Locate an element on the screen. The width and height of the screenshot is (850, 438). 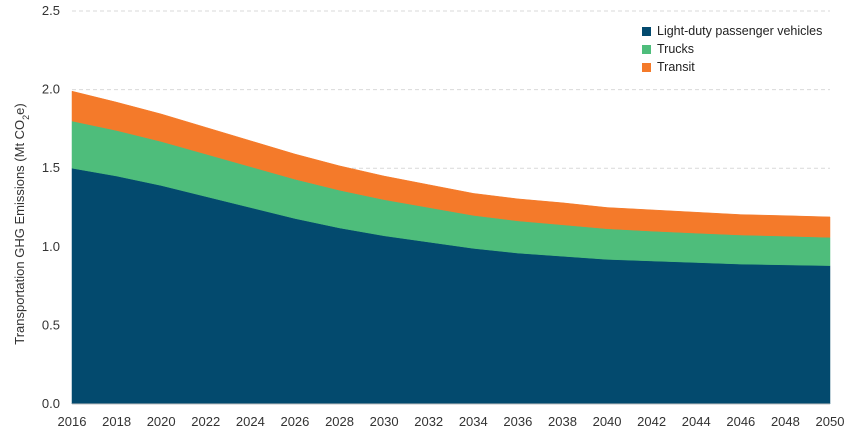
x-tick-label: 2028 is located at coordinates (339, 421).